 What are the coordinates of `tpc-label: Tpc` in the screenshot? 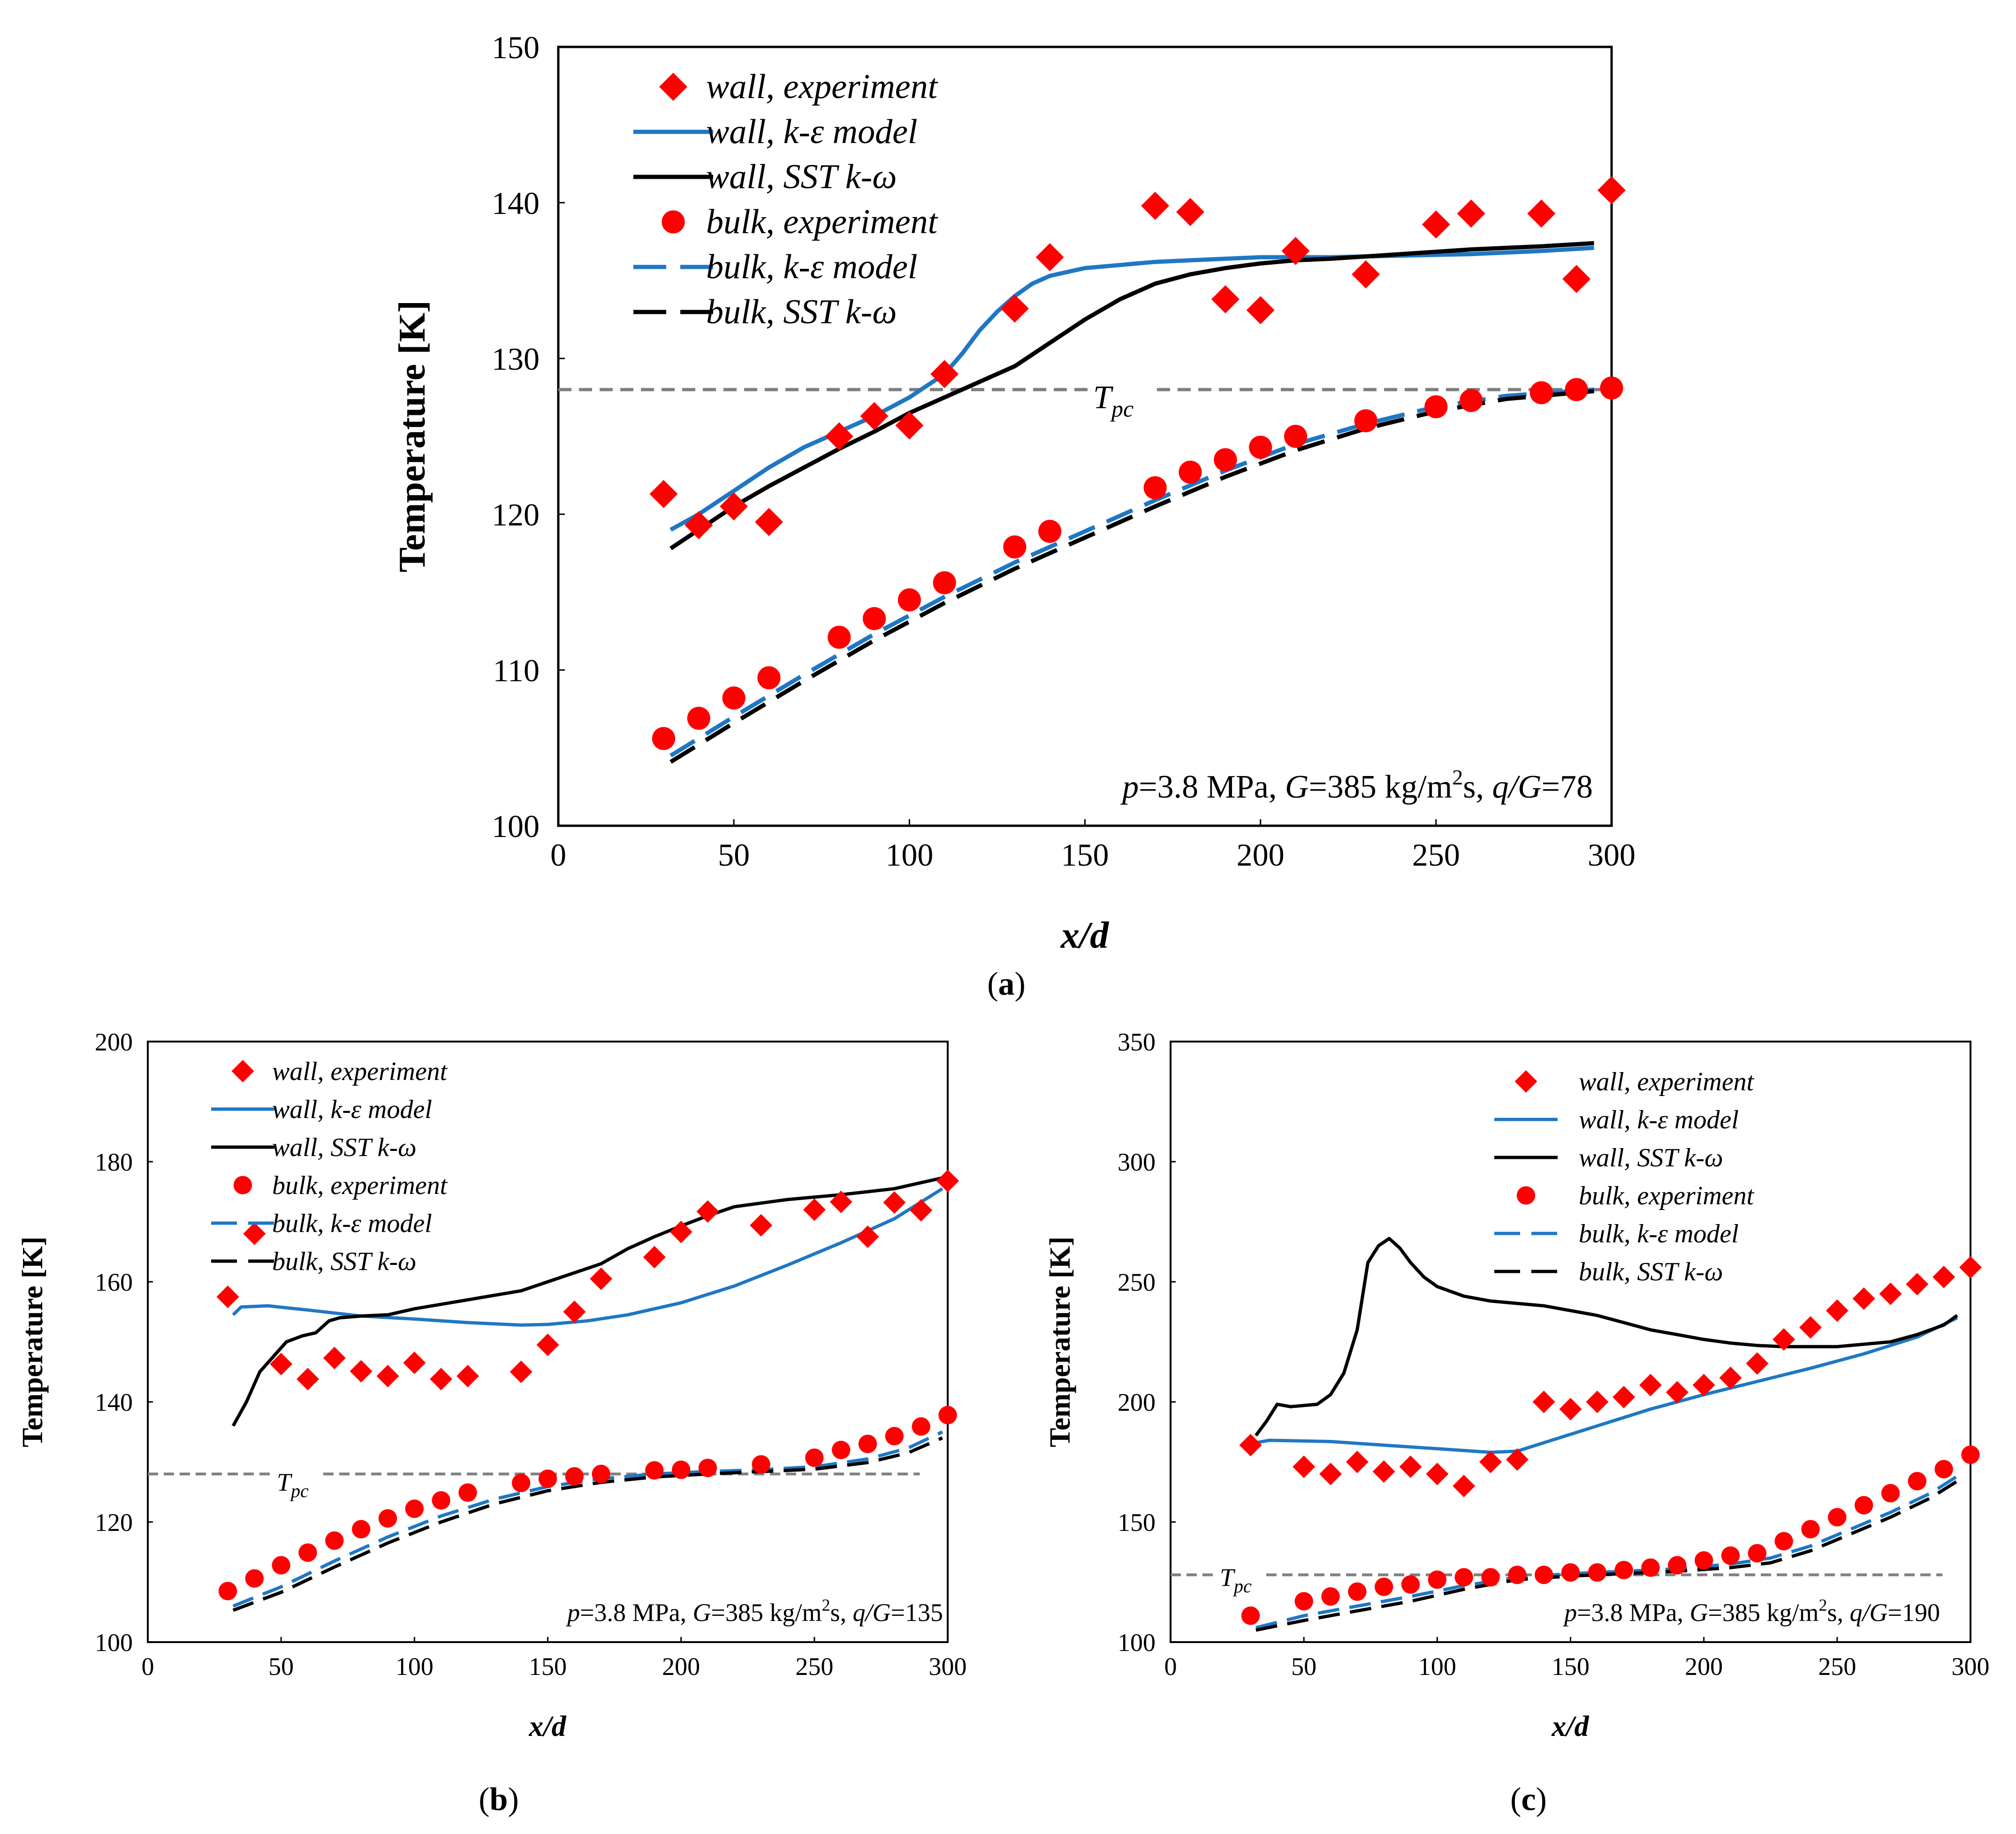 It's located at (1121, 400).